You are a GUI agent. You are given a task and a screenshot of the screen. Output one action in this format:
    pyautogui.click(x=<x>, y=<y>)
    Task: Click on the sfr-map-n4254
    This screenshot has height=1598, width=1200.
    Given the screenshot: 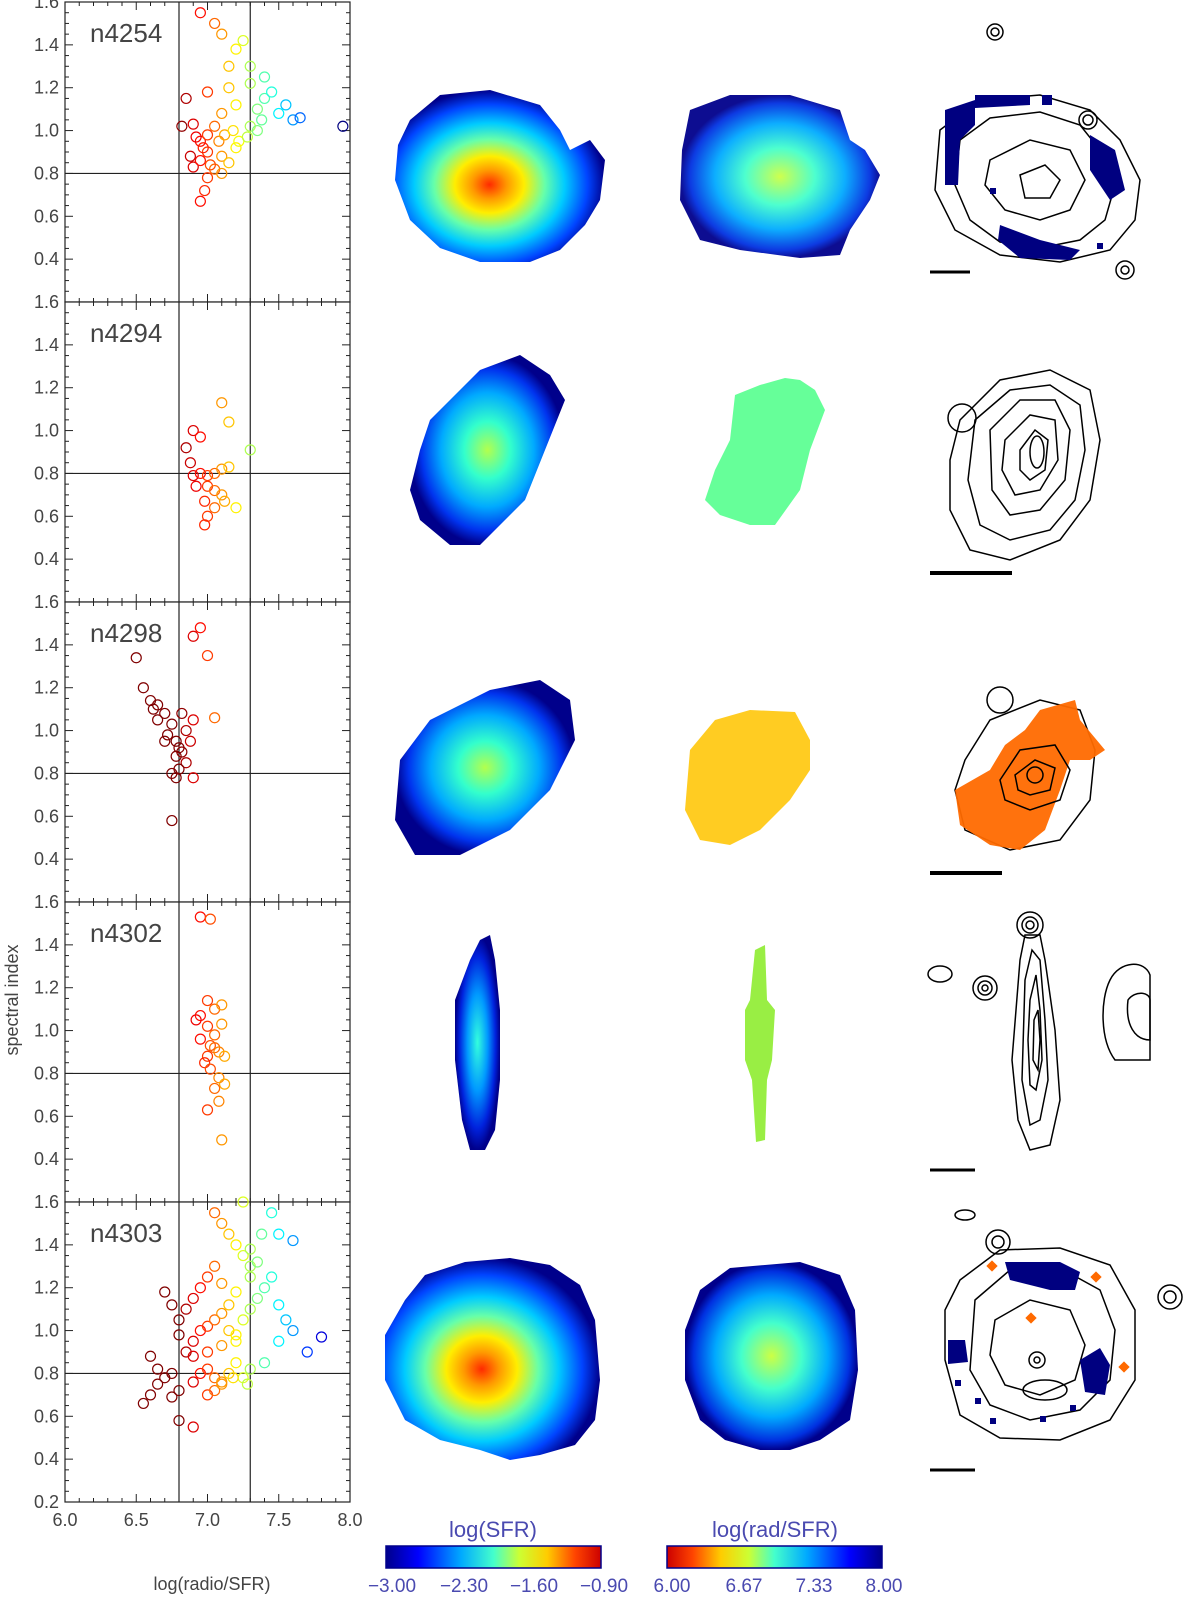 What is the action you would take?
    pyautogui.click(x=500, y=176)
    